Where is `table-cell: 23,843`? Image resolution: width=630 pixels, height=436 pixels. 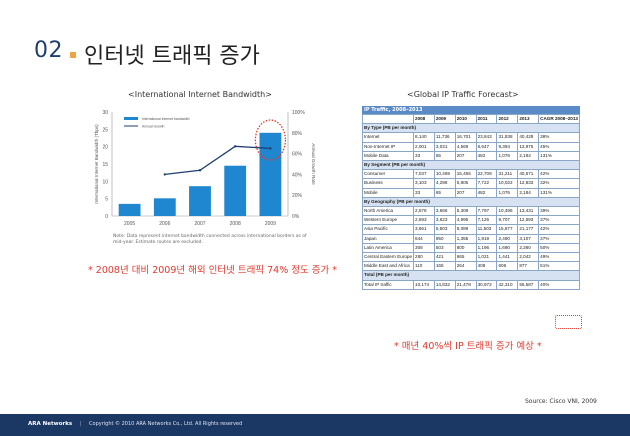
table-cell: 23,843 is located at coordinates (486, 137).